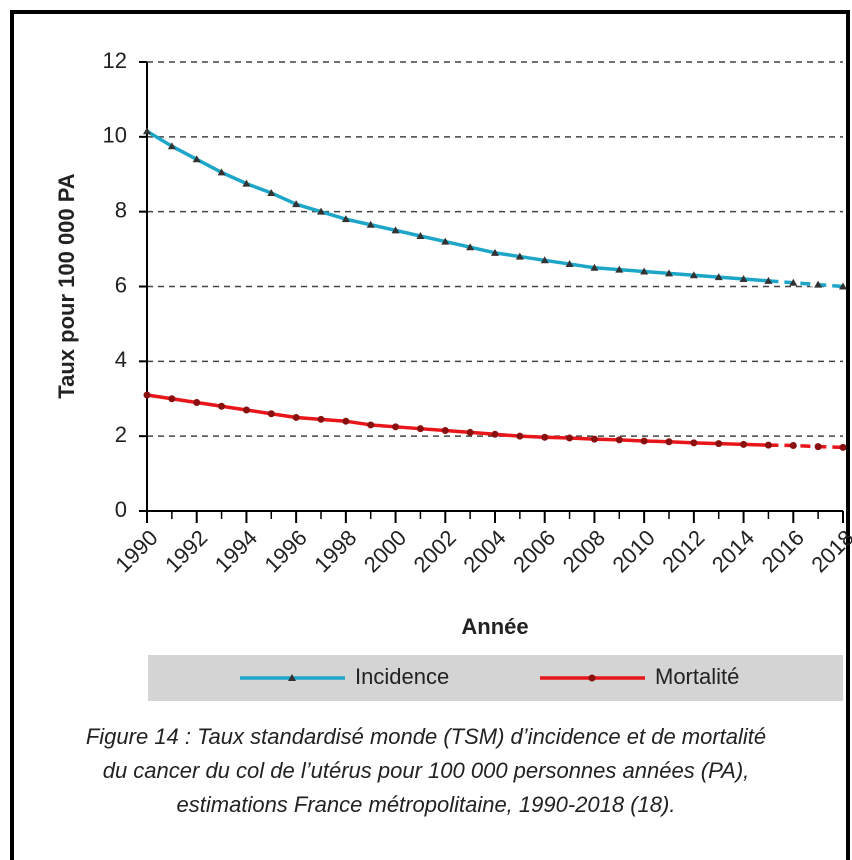 This screenshot has width=852, height=860. I want to click on y-axis-label: Taux pour 100 000 PA, so click(66, 285).